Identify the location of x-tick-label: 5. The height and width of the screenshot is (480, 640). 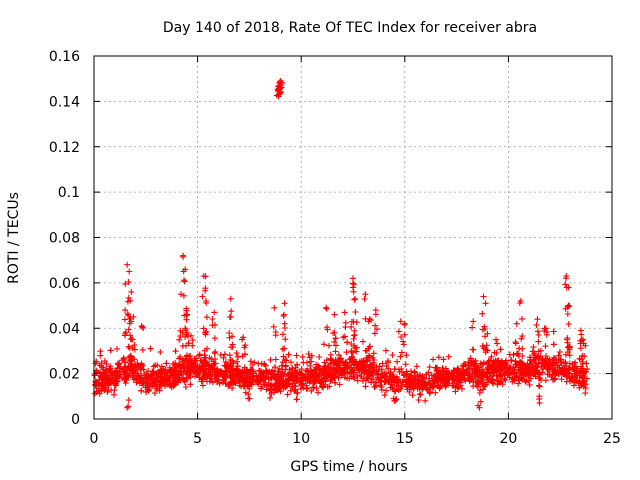
(197, 439).